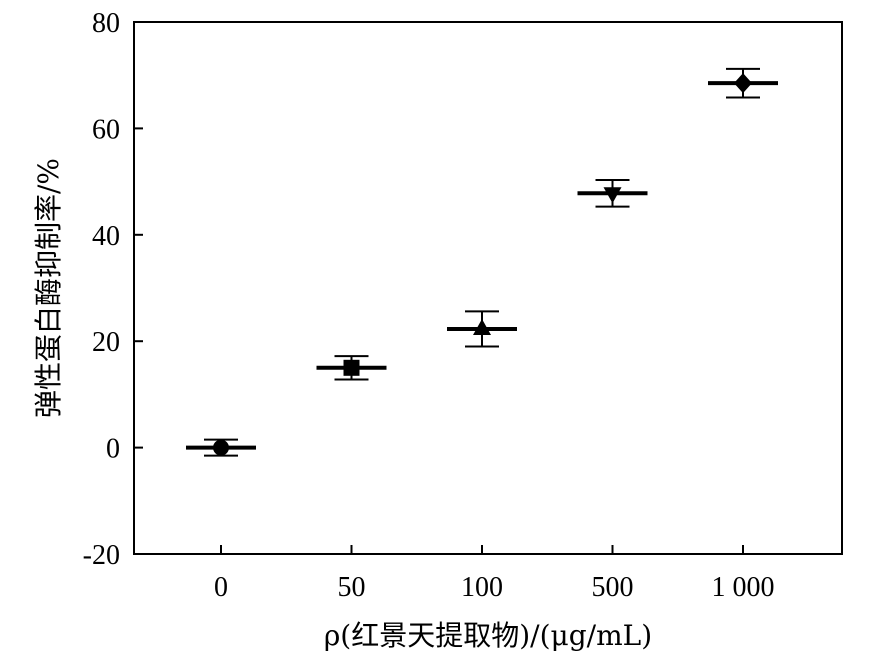 Image resolution: width=882 pixels, height=667 pixels. Describe the element at coordinates (48, 288) in the screenshot. I see `y-axis-title: 弹性蛋白酶抑制率/%` at that location.